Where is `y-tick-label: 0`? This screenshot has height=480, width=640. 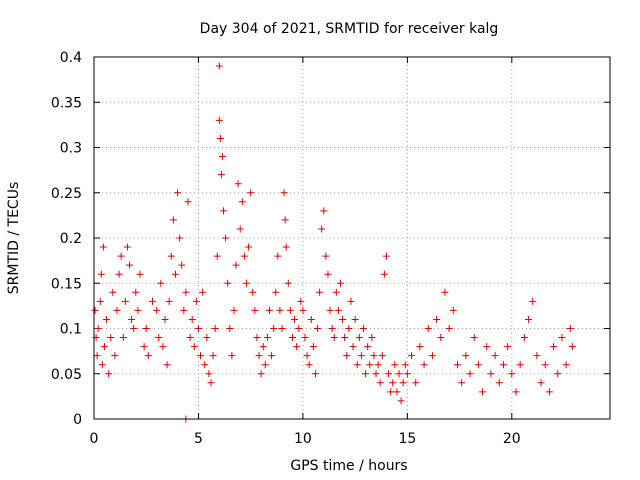
y-tick-label: 0 is located at coordinates (77, 420).